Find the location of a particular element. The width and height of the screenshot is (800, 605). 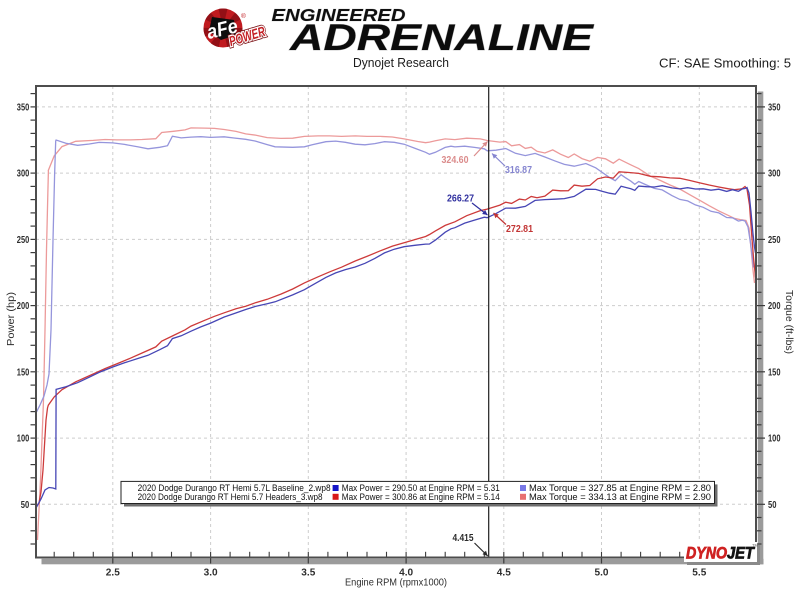

svg-text: 266.27 is located at coordinates (460, 199).